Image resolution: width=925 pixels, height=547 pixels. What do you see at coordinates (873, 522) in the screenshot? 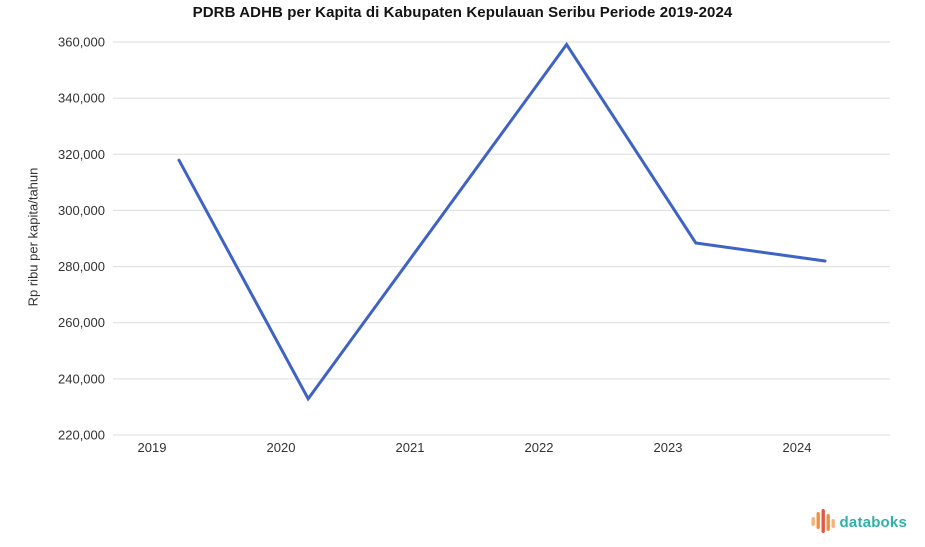
I see `databoks-logo-text: databoks` at bounding box center [873, 522].